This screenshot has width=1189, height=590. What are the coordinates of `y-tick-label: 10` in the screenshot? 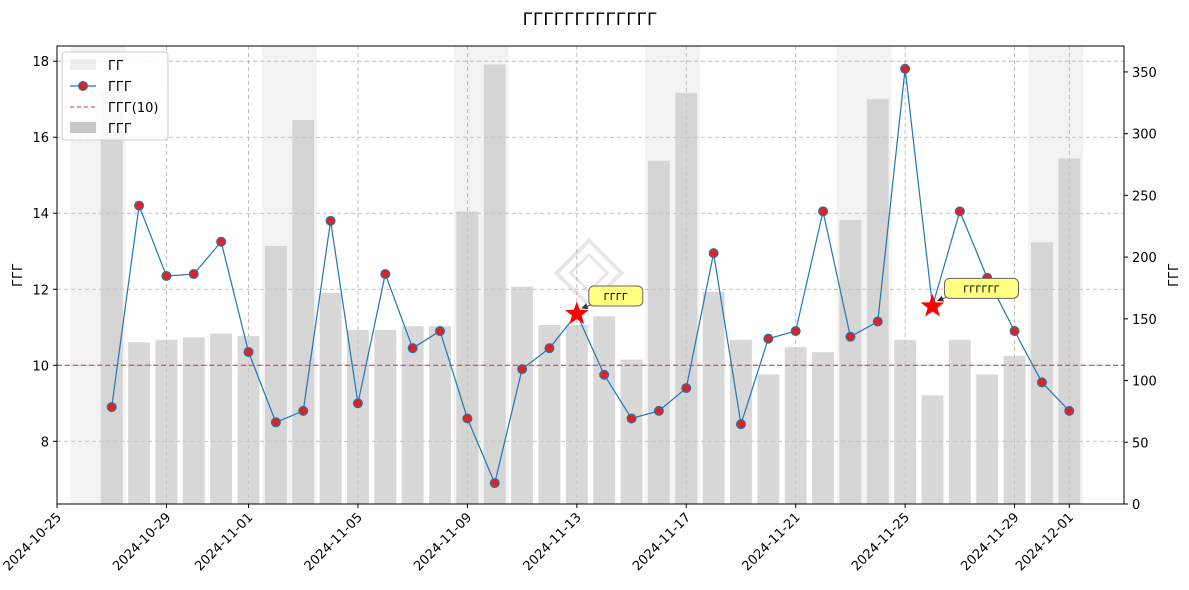 It's located at (40, 366).